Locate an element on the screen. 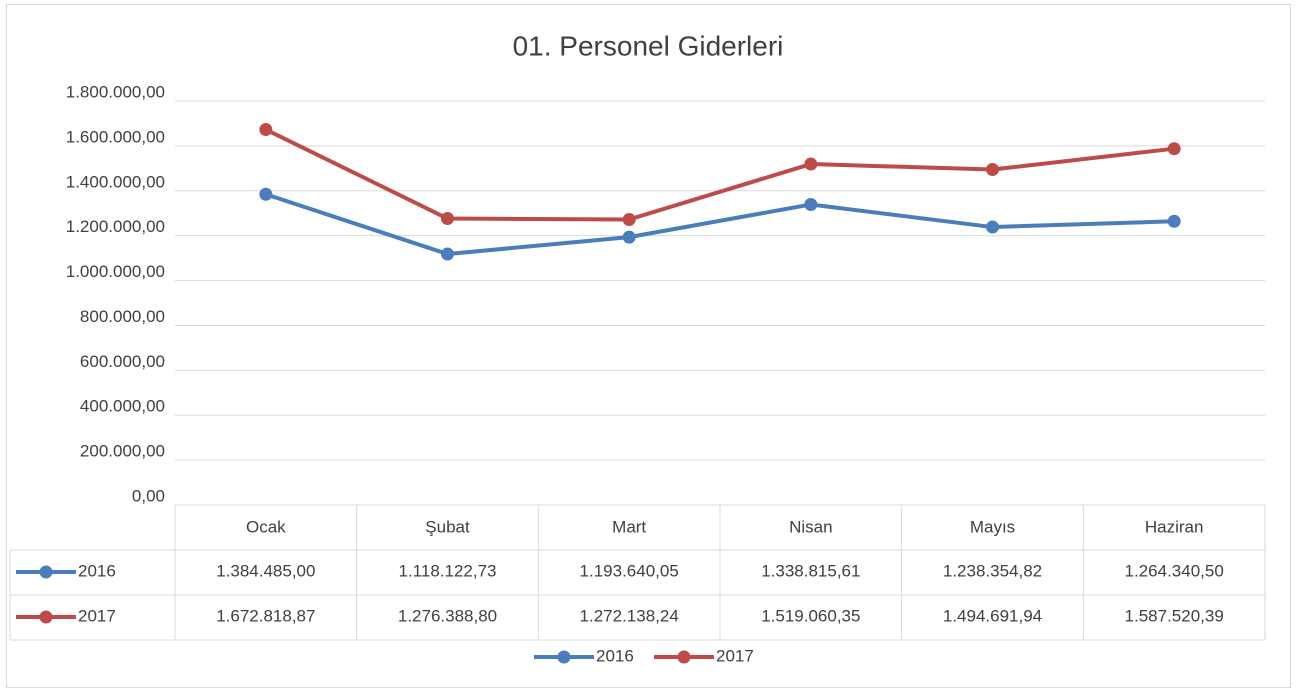 Image resolution: width=1297 pixels, height=693 pixels. table-value: 1.118.122,73 is located at coordinates (448, 570).